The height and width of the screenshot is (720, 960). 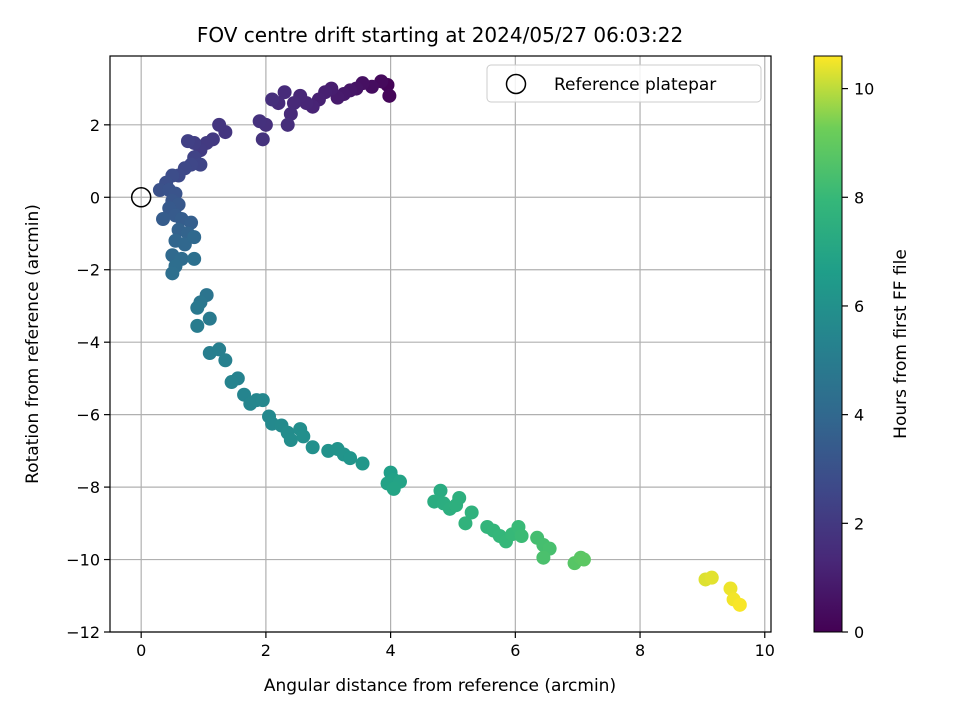 I want to click on colorbar-tick-label: 4, so click(x=859, y=415).